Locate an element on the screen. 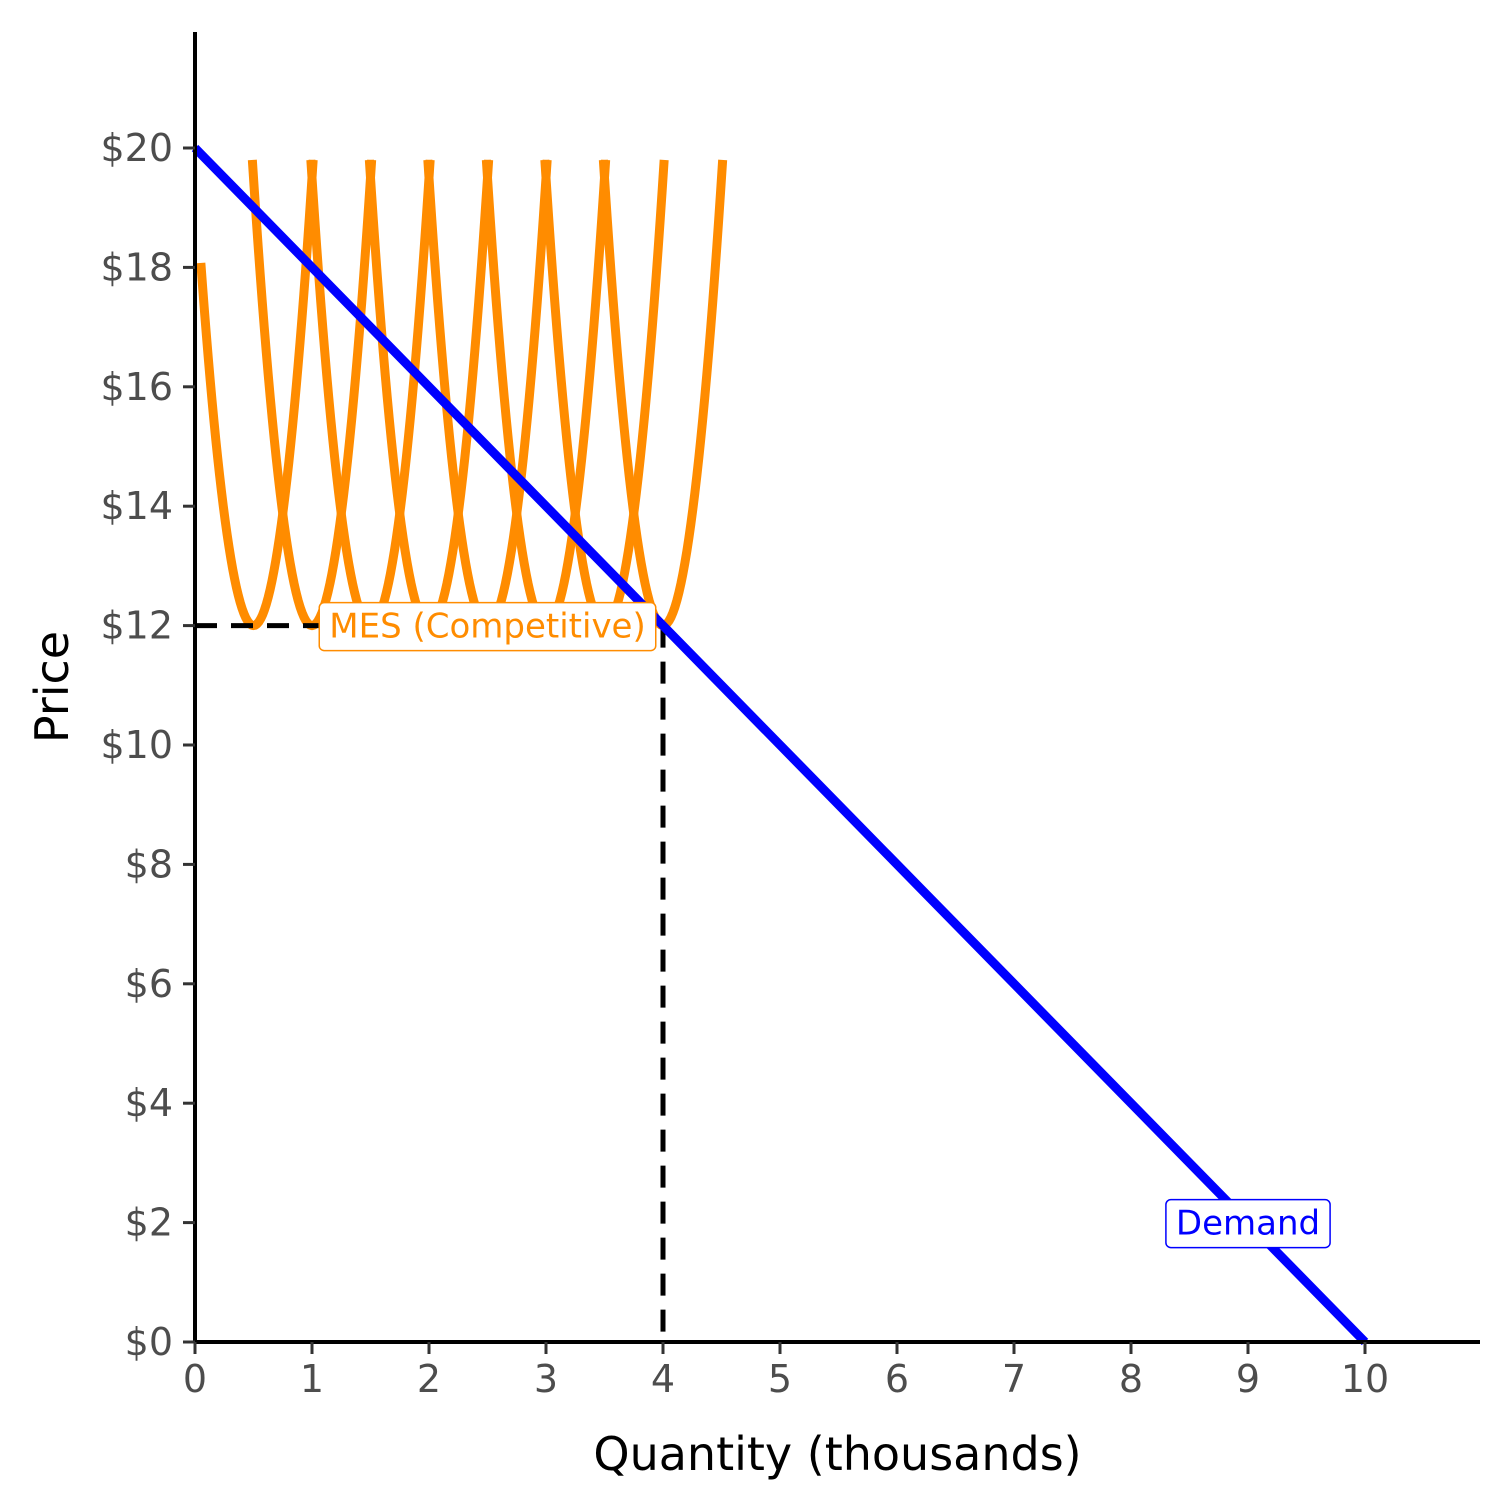 This screenshot has height=1512, width=1512. x-tick-label: 4 is located at coordinates (663, 1379).